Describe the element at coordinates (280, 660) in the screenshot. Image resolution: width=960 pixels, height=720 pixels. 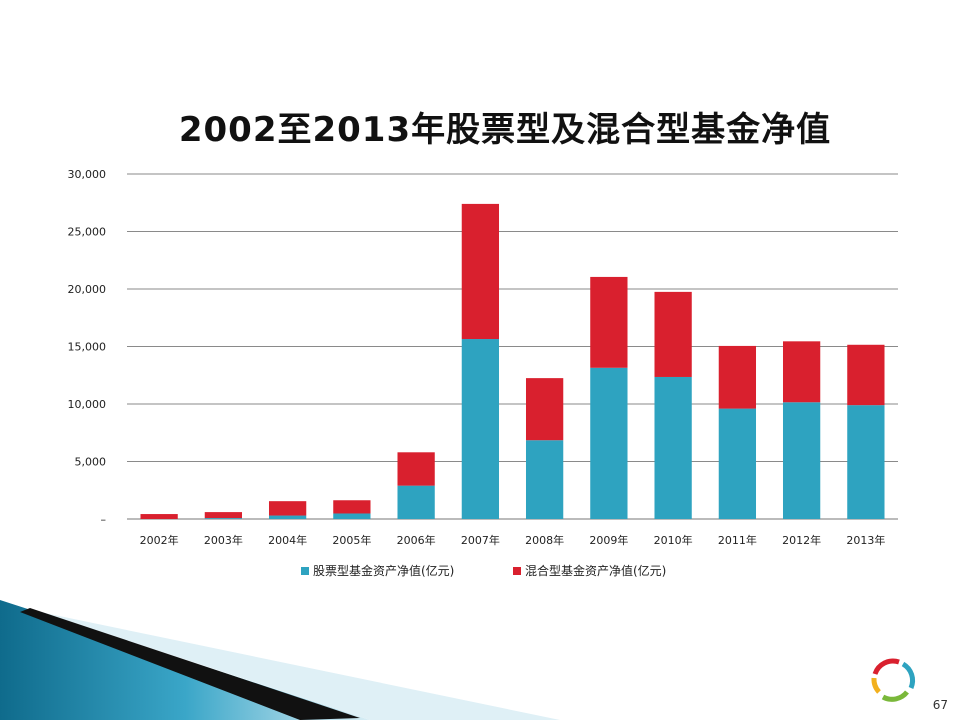
I see `decorative-swoosh` at that location.